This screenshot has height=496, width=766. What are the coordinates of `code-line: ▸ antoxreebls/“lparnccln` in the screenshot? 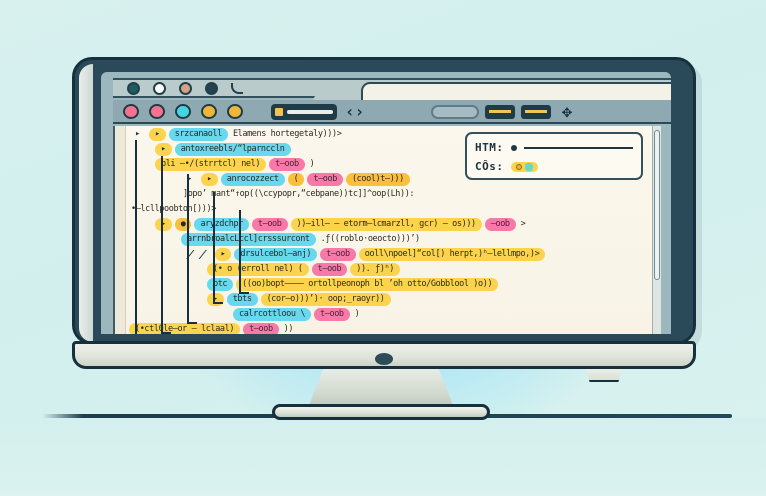 It's located at (223, 149).